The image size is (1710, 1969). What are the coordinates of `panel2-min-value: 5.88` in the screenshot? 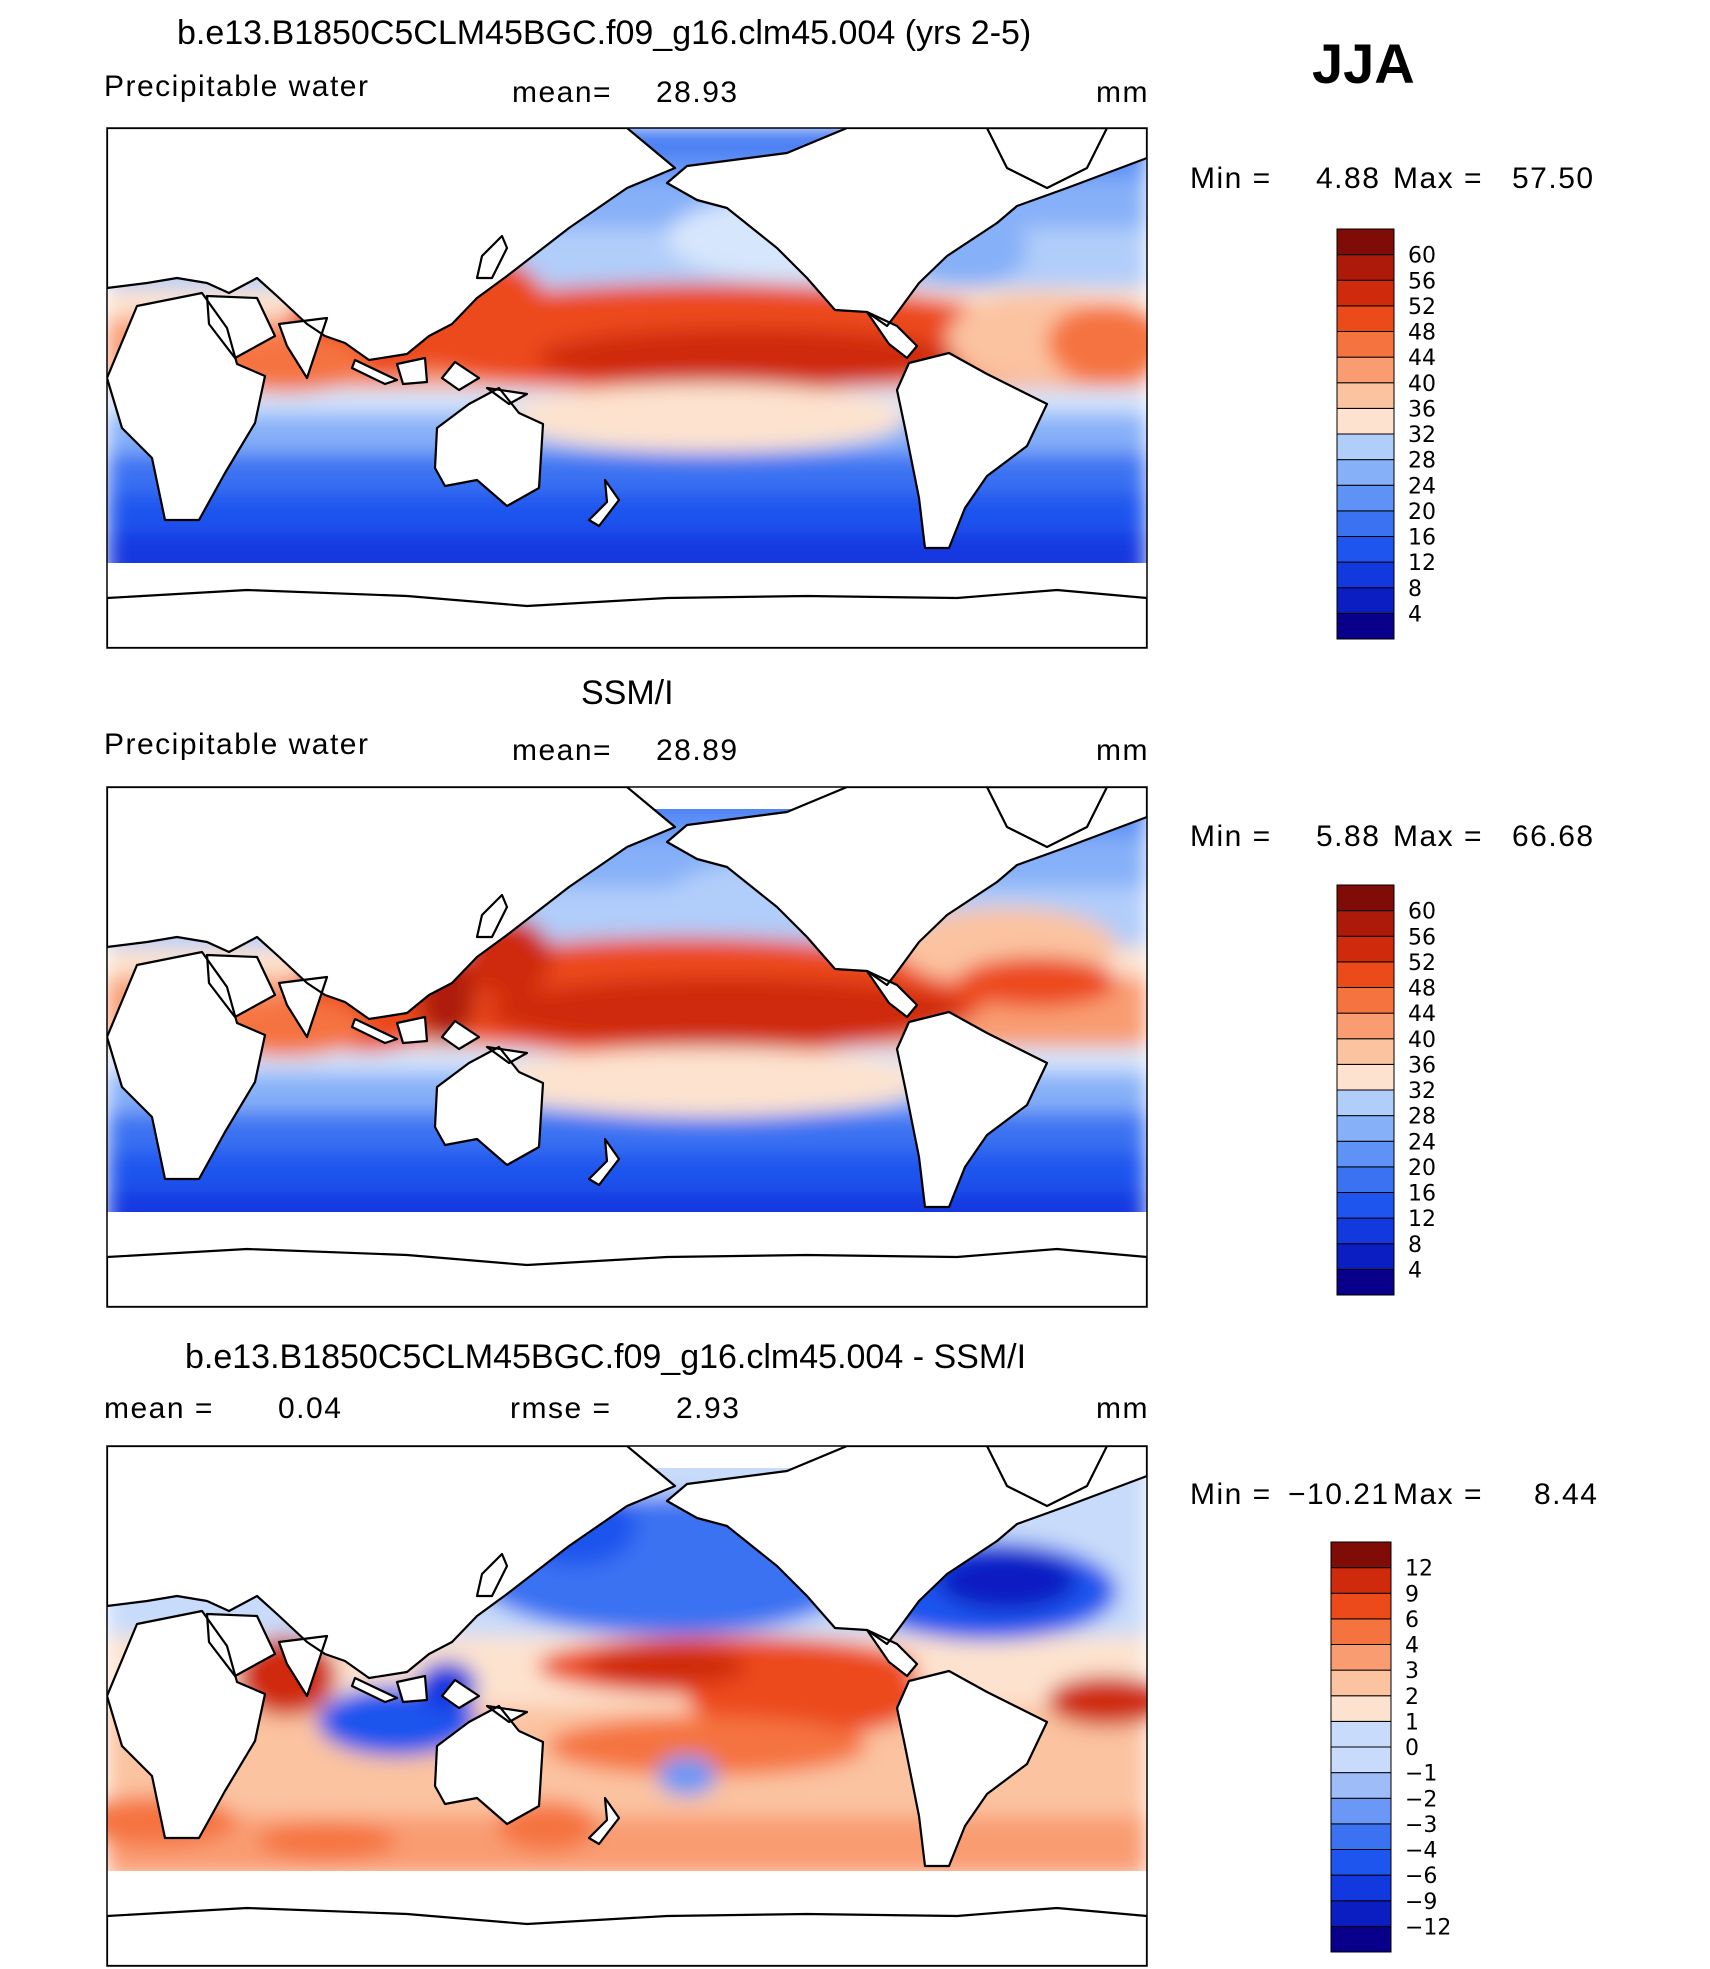 It's located at (1348, 836).